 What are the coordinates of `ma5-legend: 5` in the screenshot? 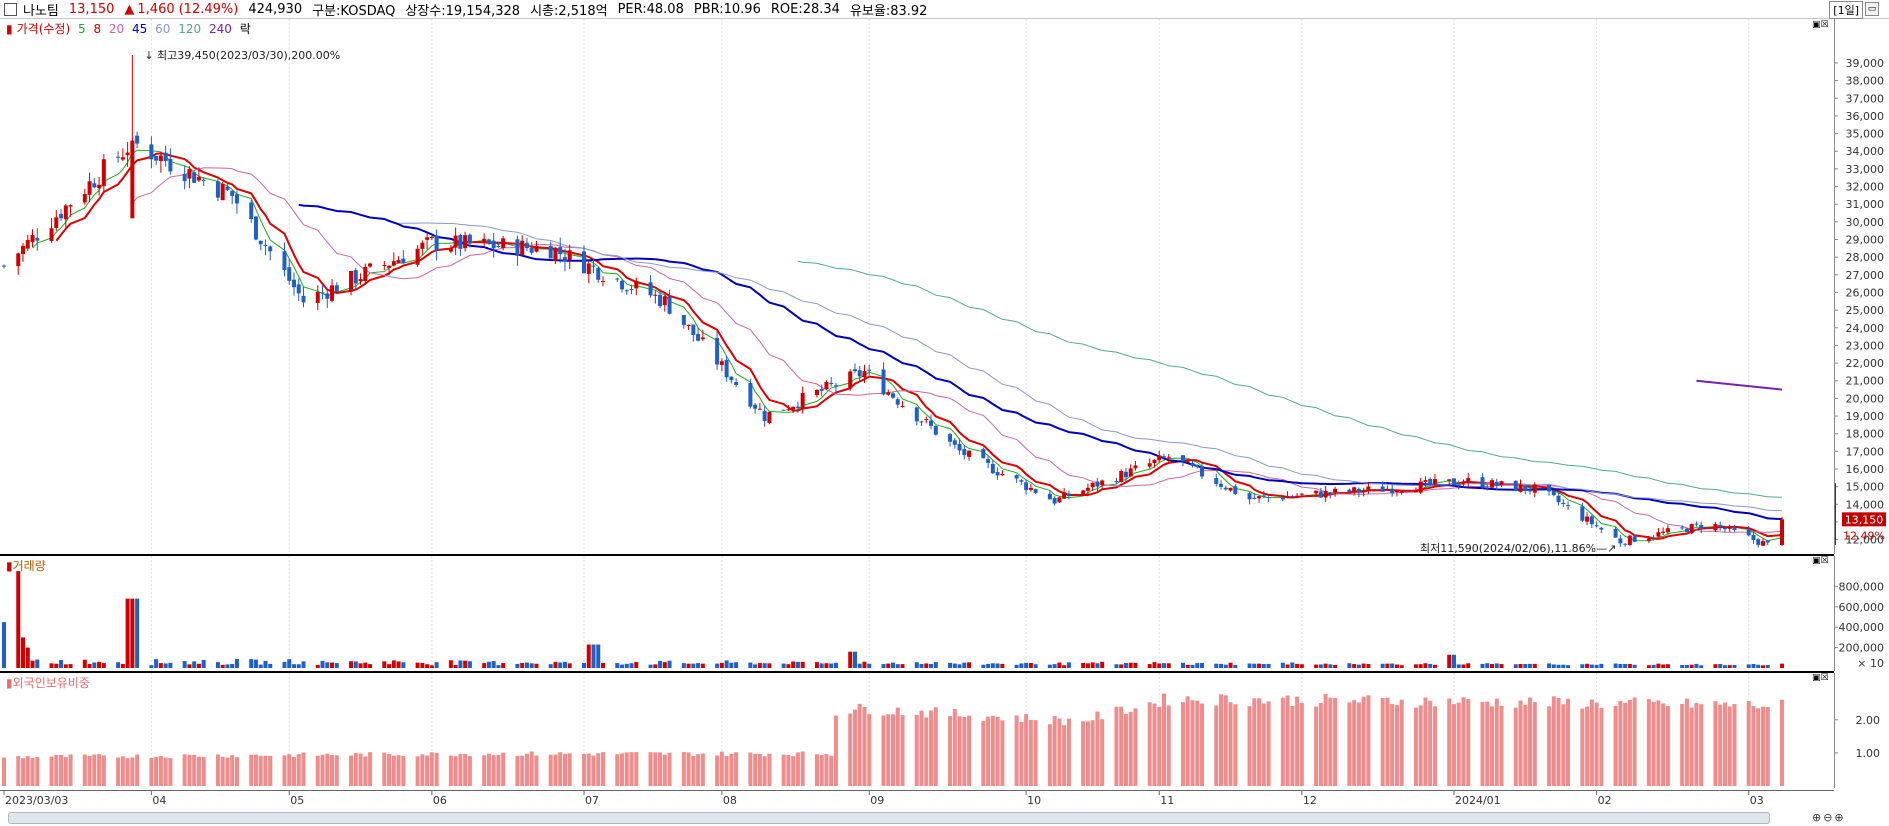 It's located at (81, 29).